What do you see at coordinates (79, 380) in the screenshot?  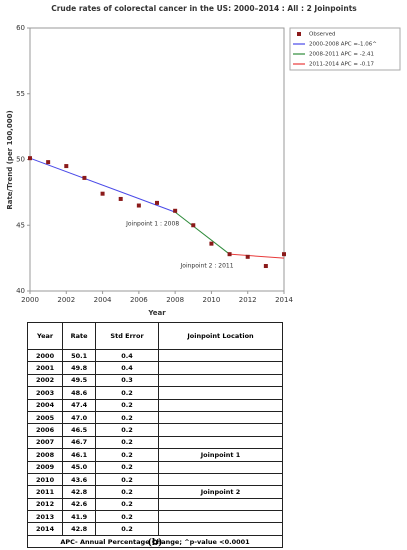 I see `table-cell: 49.5` at bounding box center [79, 380].